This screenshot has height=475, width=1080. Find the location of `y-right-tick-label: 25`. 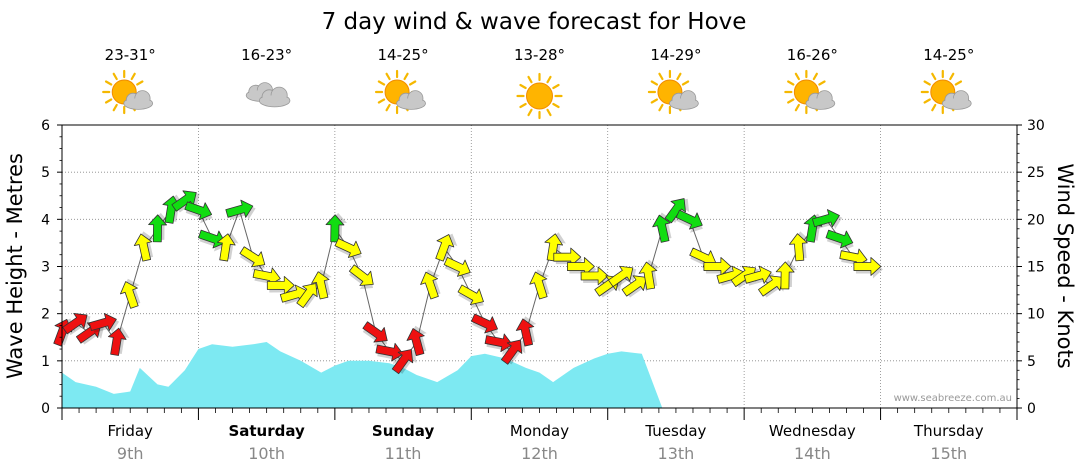

y-right-tick-label: 25 is located at coordinates (1036, 173).